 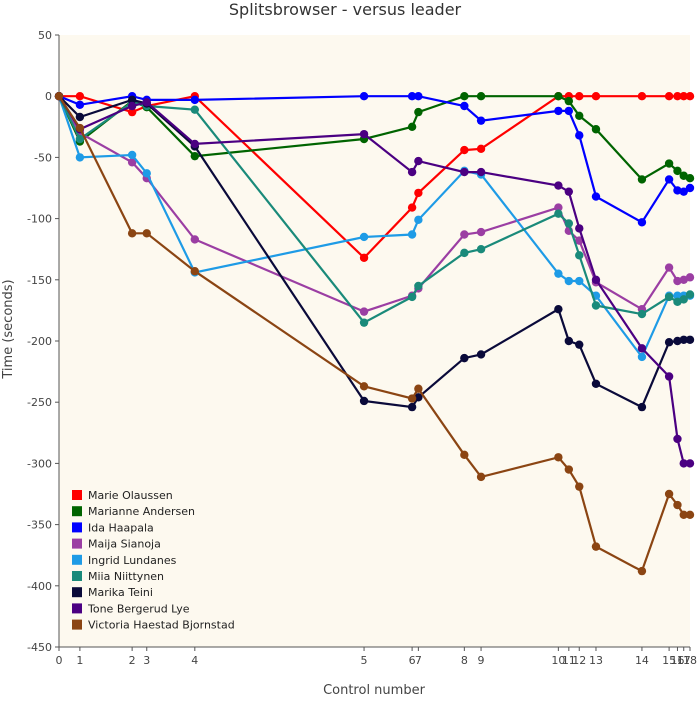 I want to click on legend-label: Ida Haapala, so click(x=121, y=527).